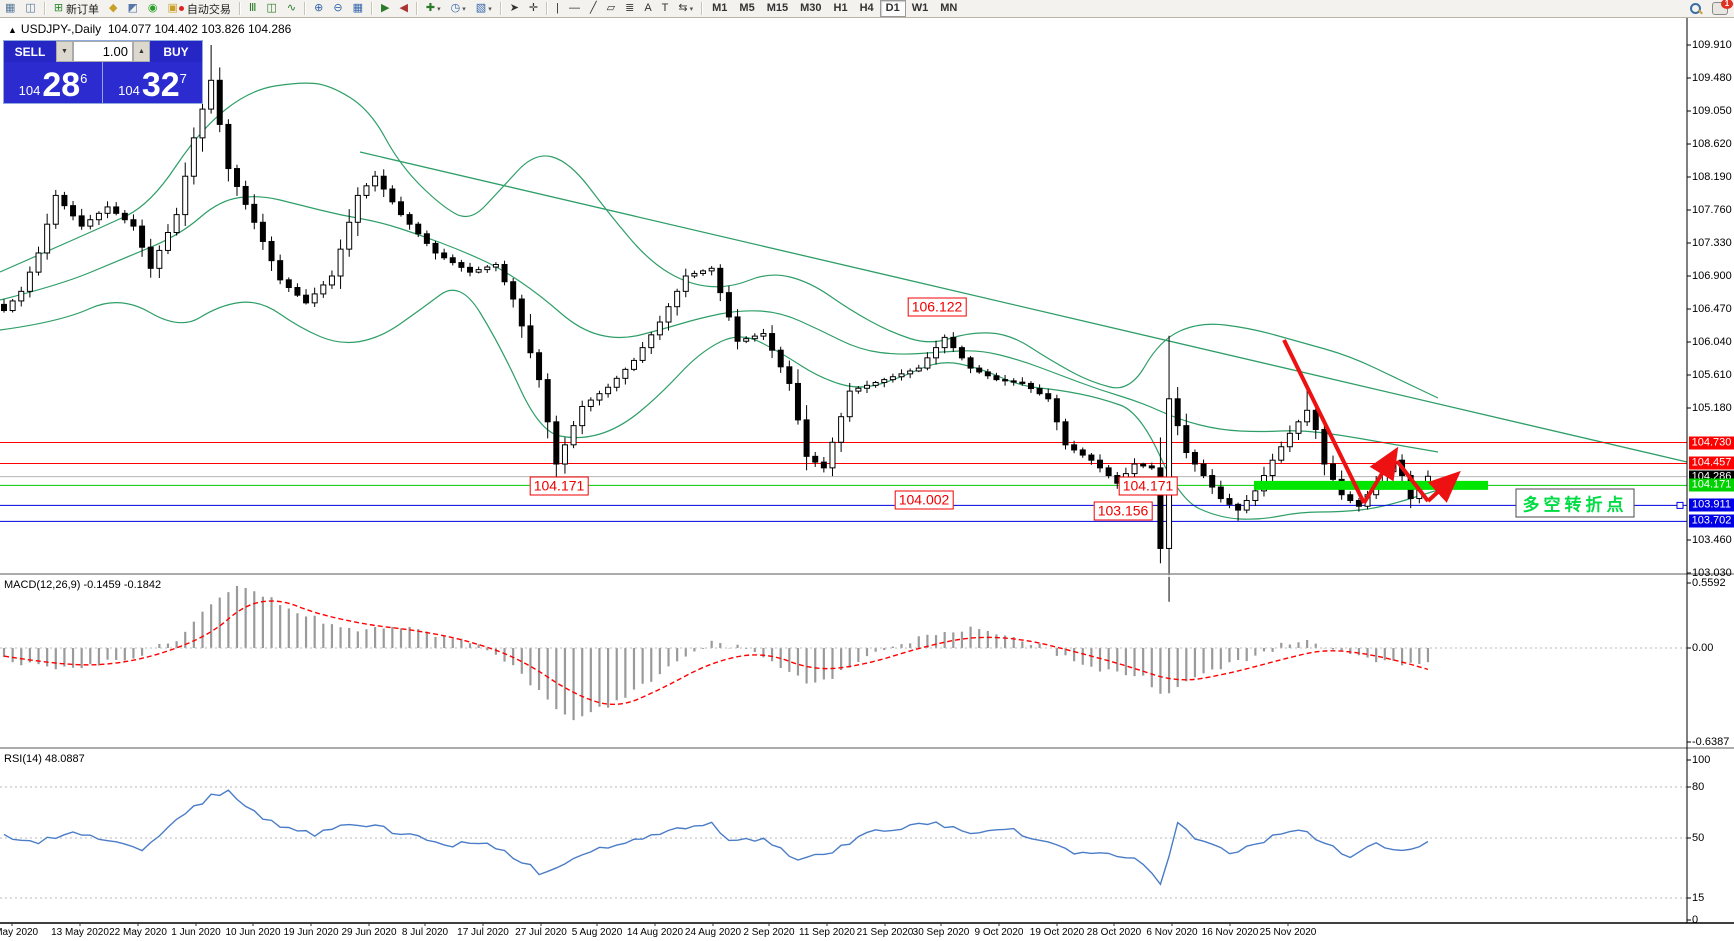 Image resolution: width=1734 pixels, height=941 pixels. I want to click on sell-button: SELL, so click(30, 51).